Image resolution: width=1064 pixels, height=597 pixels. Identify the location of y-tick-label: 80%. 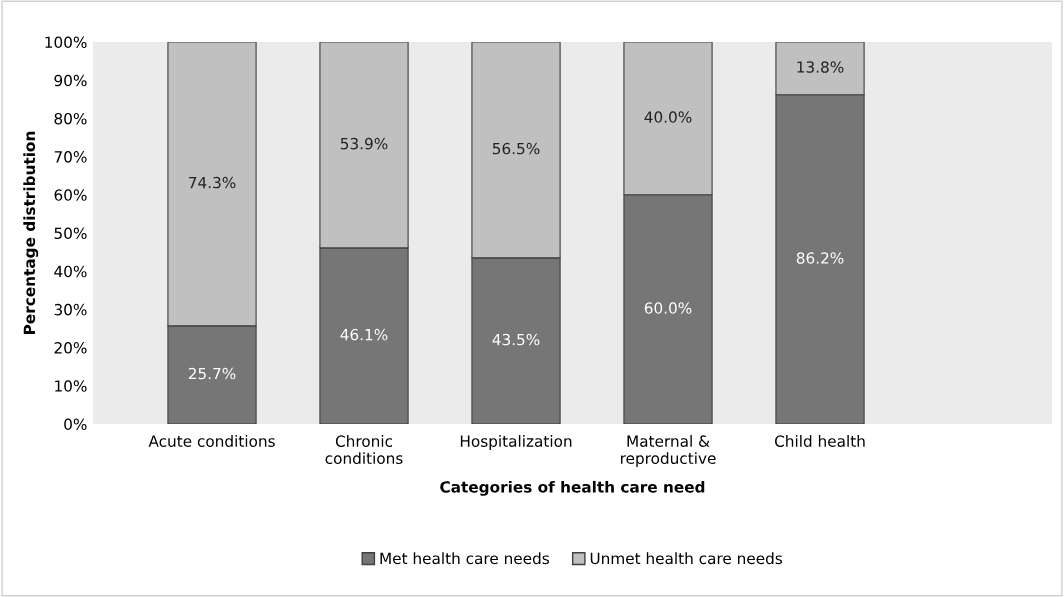
(70, 118).